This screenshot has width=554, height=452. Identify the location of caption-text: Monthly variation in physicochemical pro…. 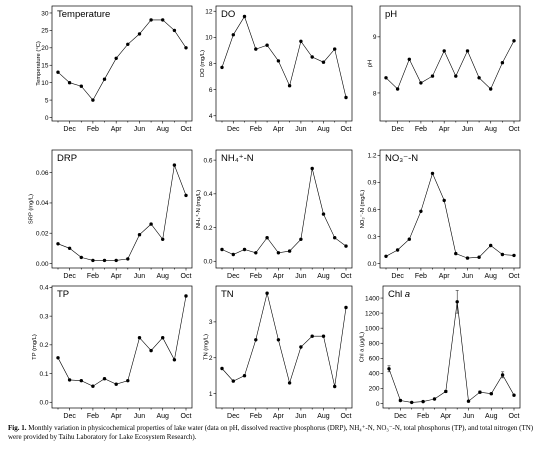
(271, 432).